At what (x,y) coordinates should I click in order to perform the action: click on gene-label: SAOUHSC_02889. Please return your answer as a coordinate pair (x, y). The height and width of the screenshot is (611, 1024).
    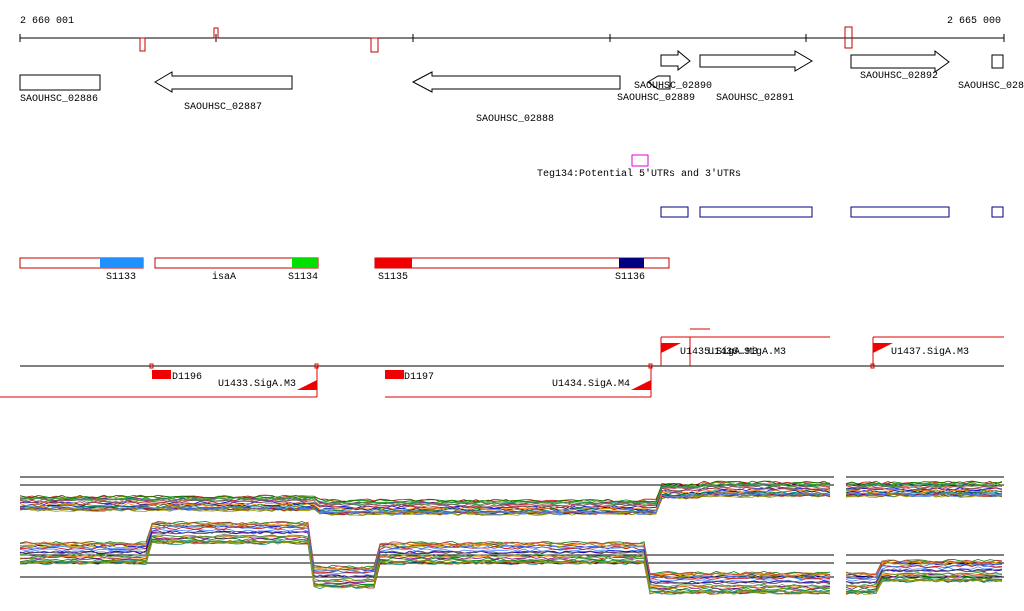
    Looking at the image, I should click on (656, 98).